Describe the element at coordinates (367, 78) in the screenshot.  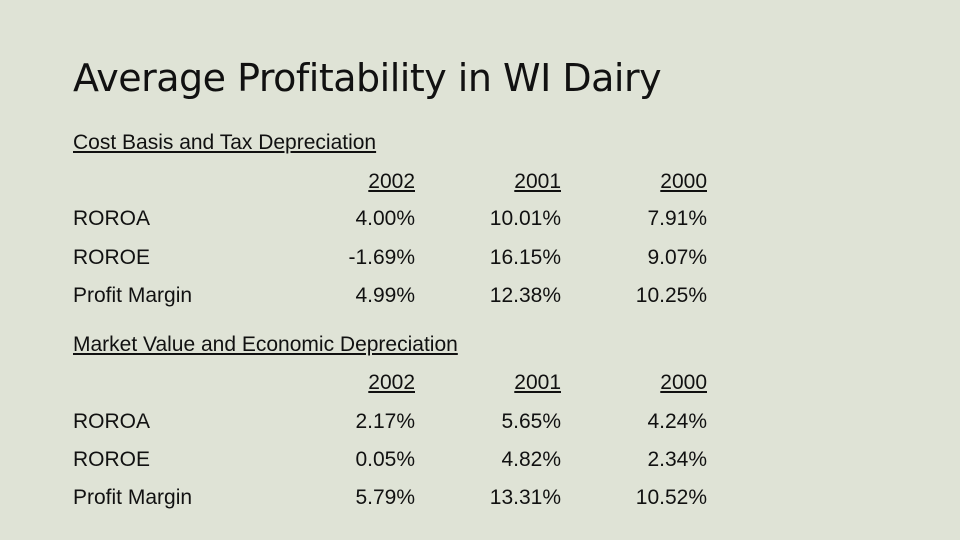
I see `slide-title: Average Profitability in WI Dairy` at that location.